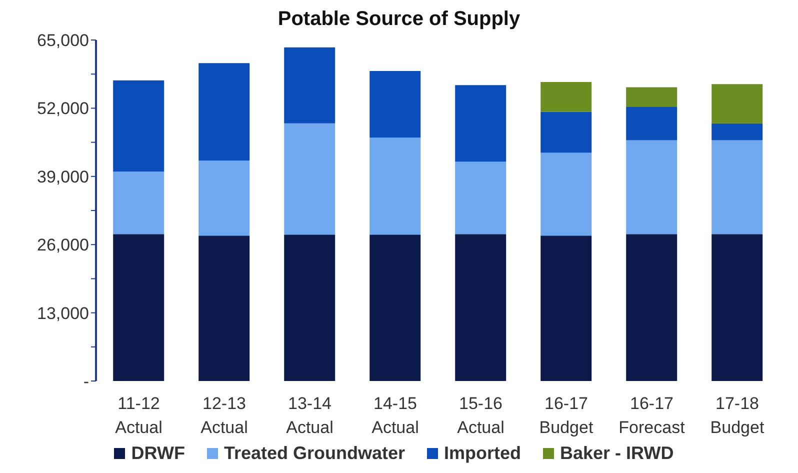 This screenshot has width=798, height=473. What do you see at coordinates (313, 453) in the screenshot?
I see `legend-label: Treated Groundwater` at bounding box center [313, 453].